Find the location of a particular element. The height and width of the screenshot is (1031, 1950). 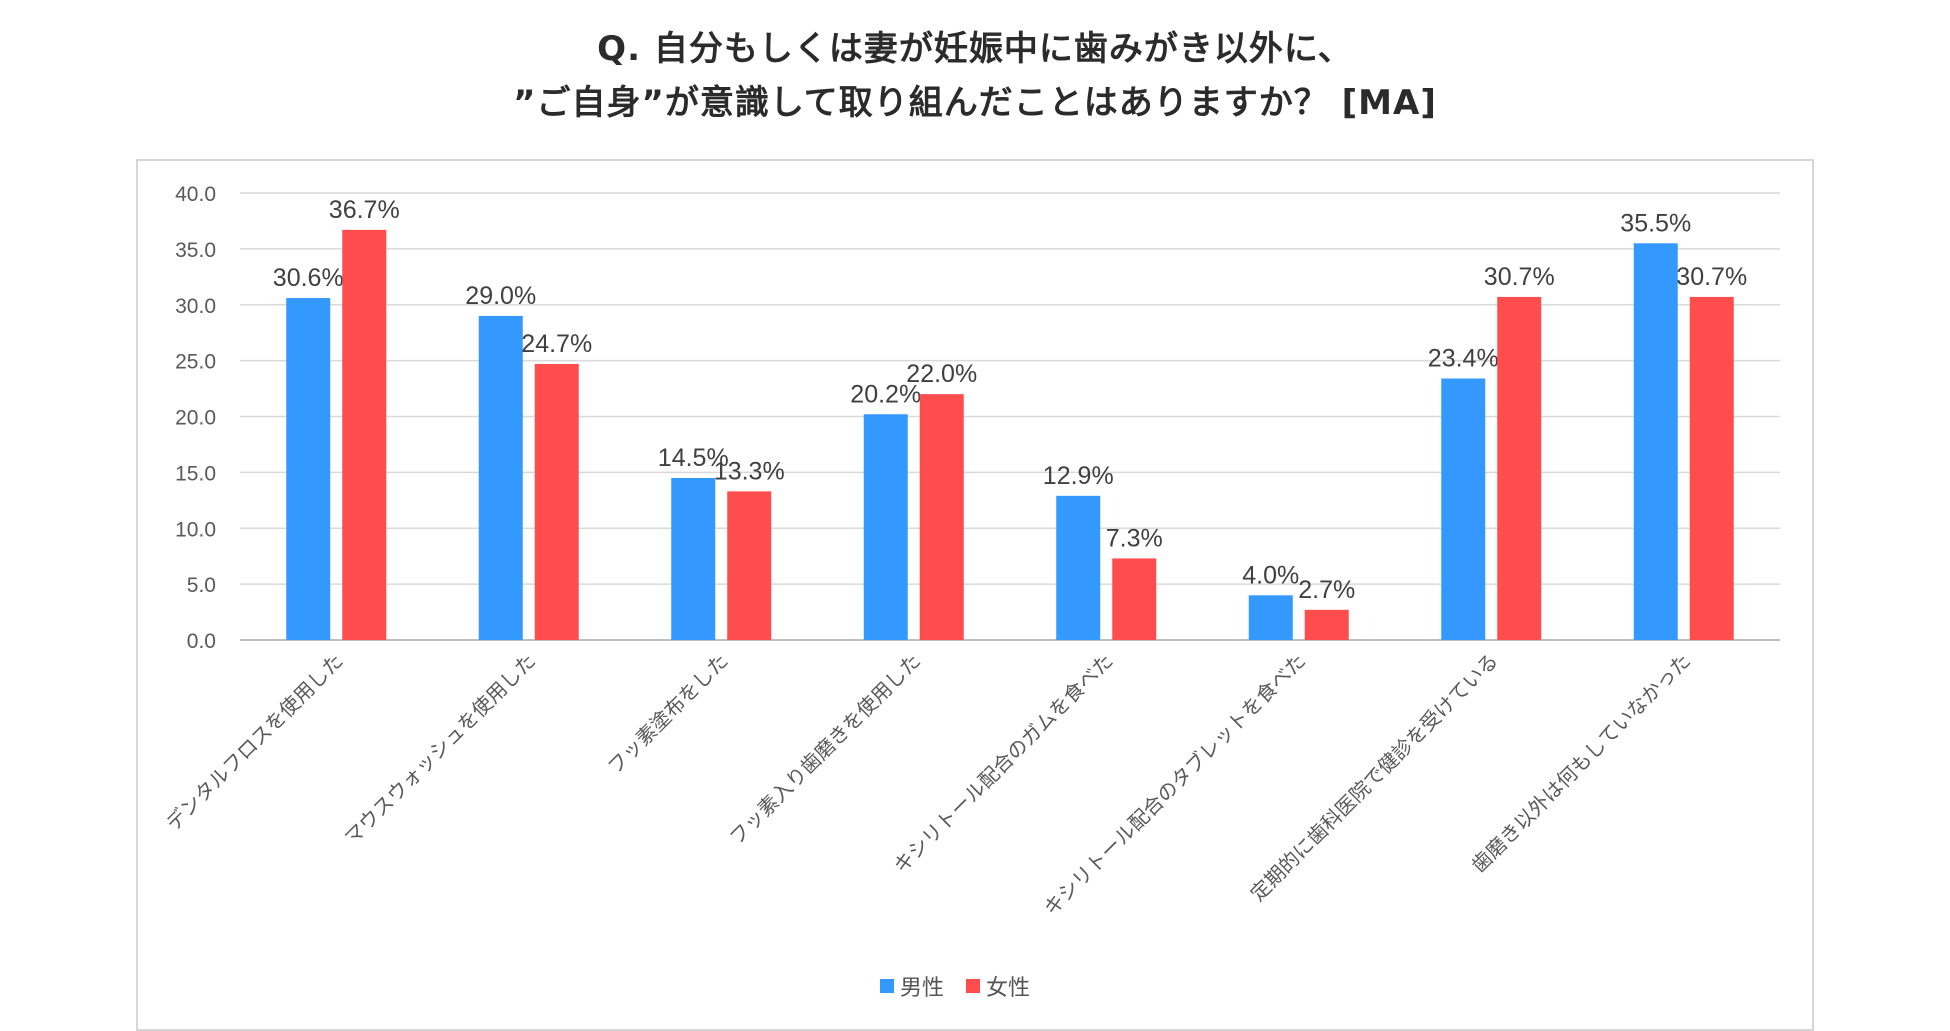

y-tick-label: 0.0 is located at coordinates (201, 641).